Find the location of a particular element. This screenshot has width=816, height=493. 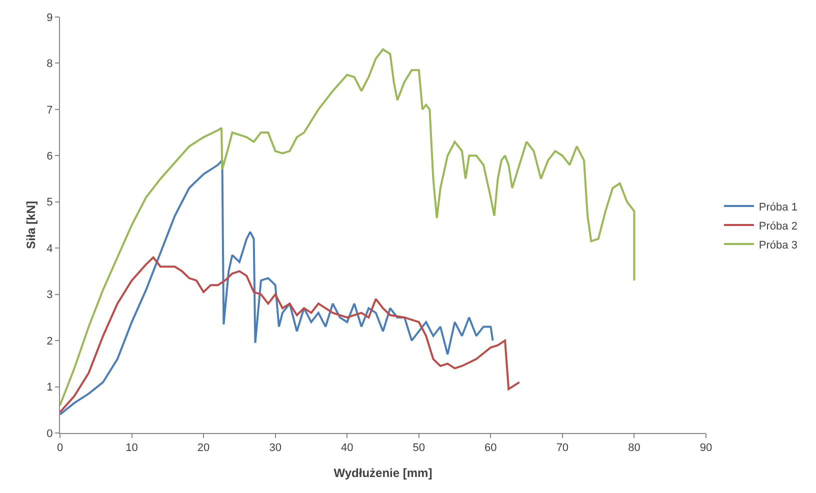

x-tick-label: 60 is located at coordinates (490, 448).